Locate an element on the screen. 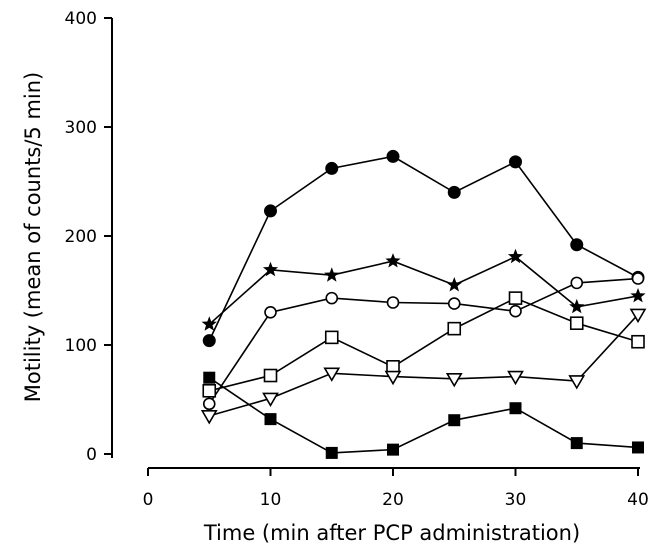  y-tick-label: 300 is located at coordinates (81, 128).